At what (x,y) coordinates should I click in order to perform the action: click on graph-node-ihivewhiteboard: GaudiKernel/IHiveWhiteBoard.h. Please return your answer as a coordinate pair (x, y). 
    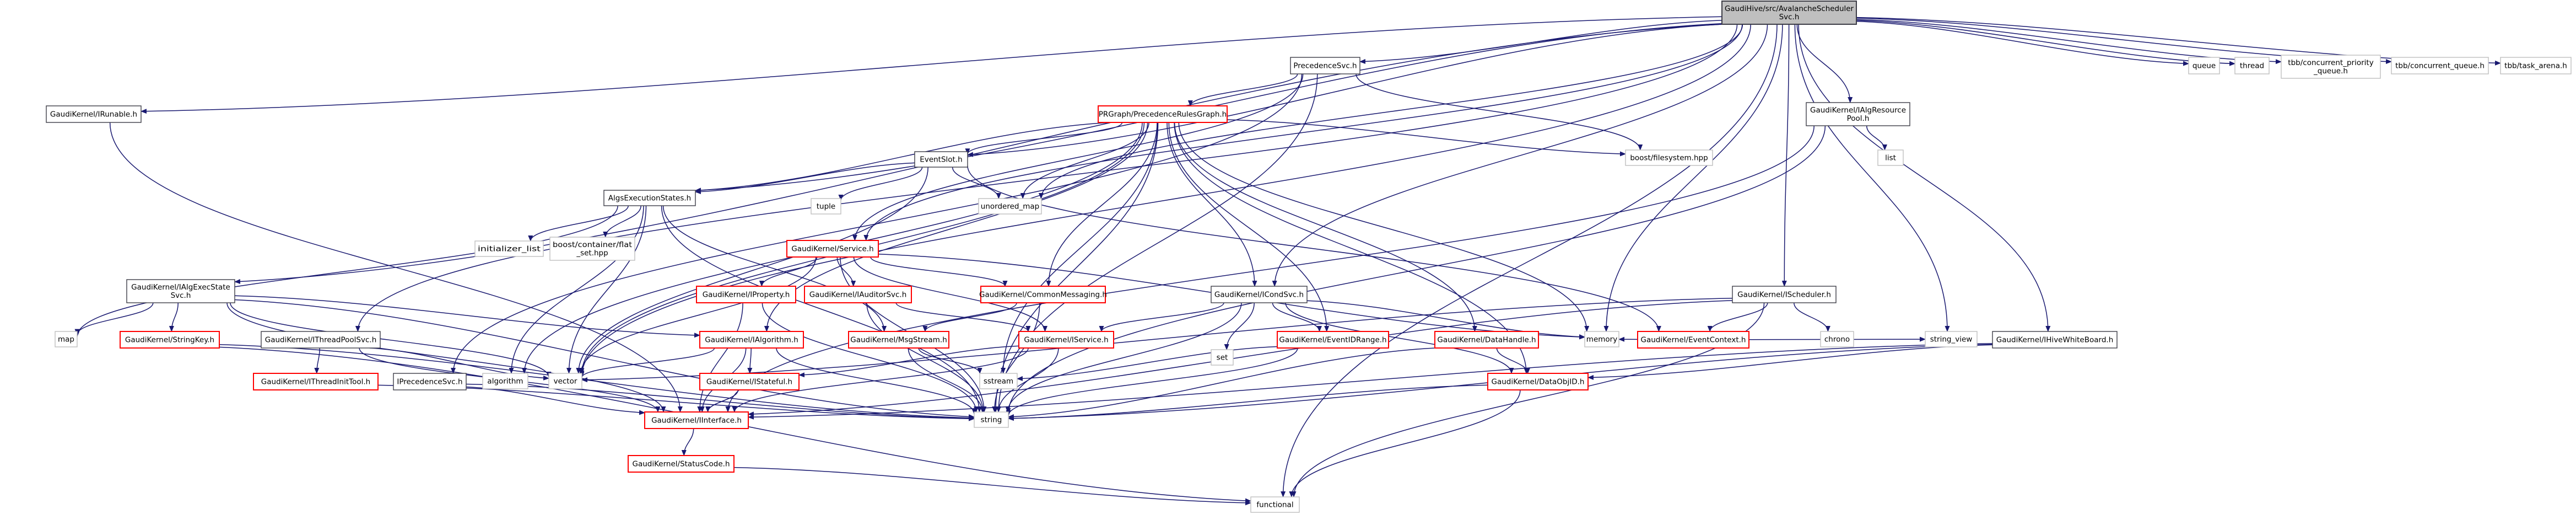
    Looking at the image, I should click on (2055, 340).